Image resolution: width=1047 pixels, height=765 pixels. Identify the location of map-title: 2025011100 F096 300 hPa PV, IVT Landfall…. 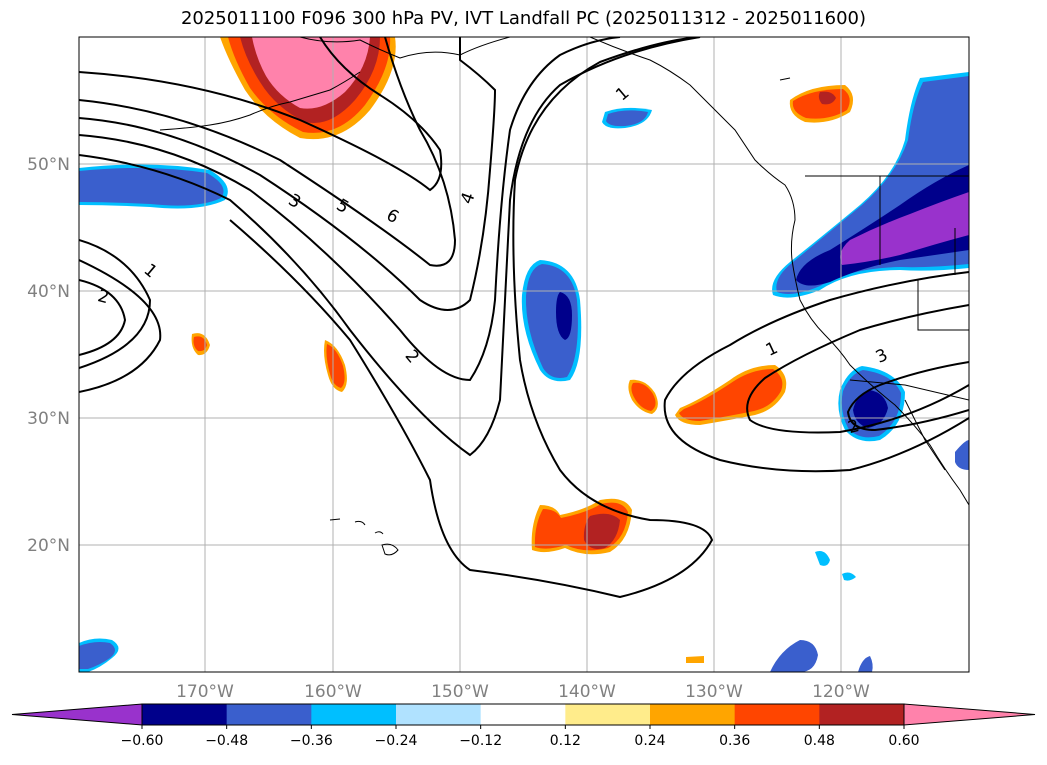
(523, 18).